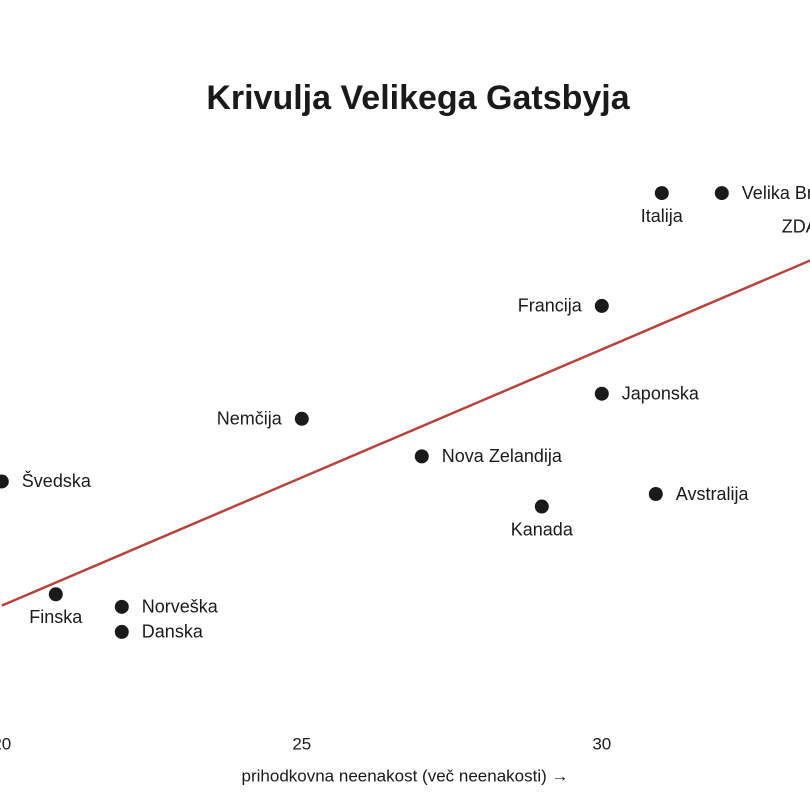 Image resolution: width=810 pixels, height=810 pixels. I want to click on x-tick-label: 20, so click(5, 743).